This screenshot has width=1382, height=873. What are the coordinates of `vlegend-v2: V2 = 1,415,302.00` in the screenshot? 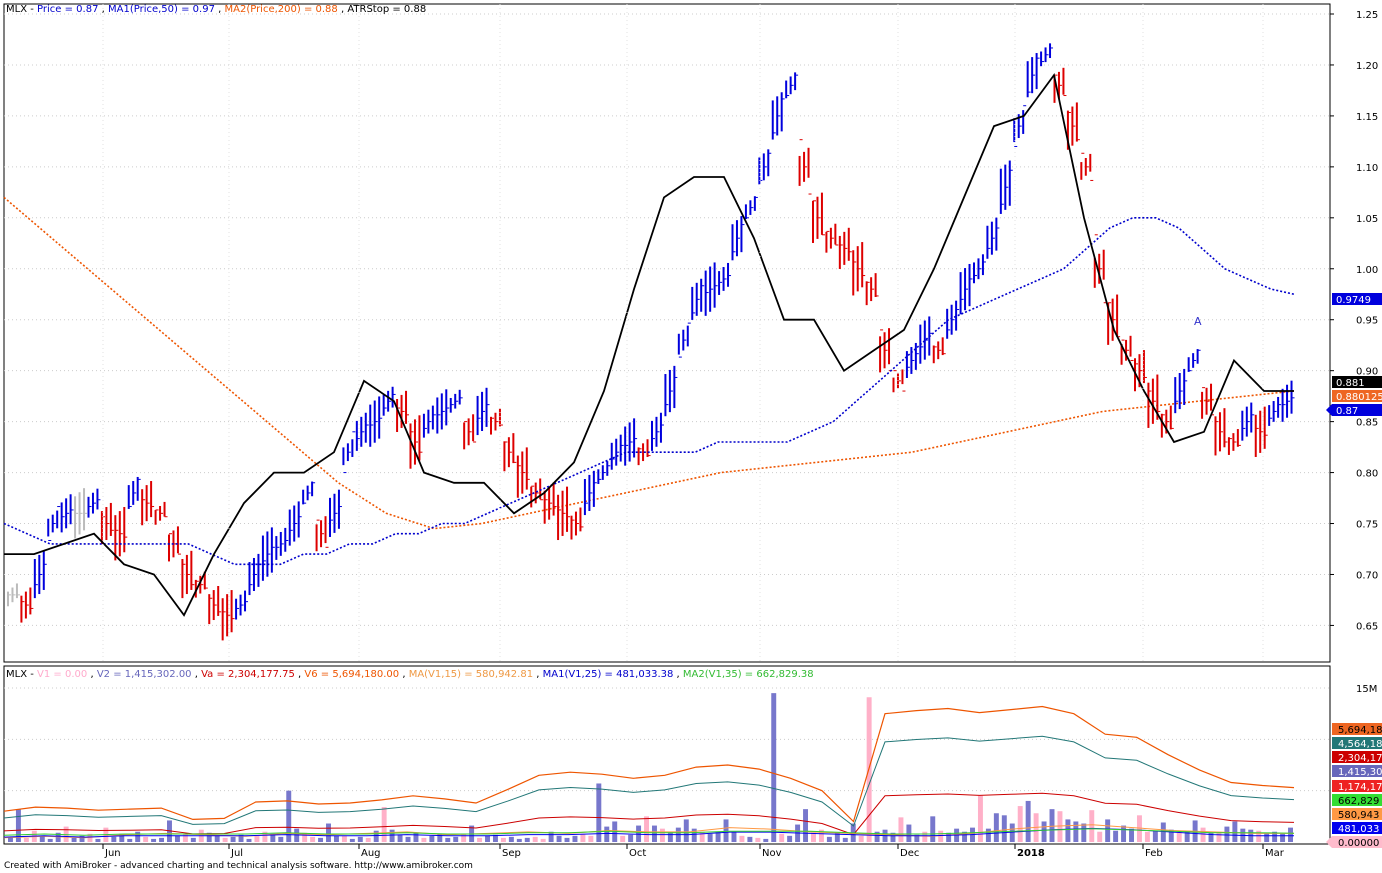 It's located at (144, 674).